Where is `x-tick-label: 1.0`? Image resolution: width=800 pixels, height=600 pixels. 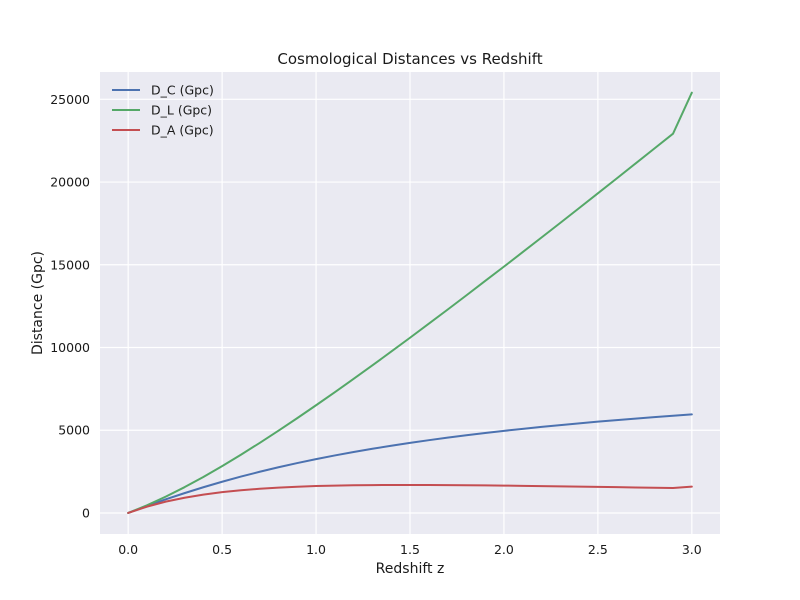 x-tick-label: 1.0 is located at coordinates (316, 549).